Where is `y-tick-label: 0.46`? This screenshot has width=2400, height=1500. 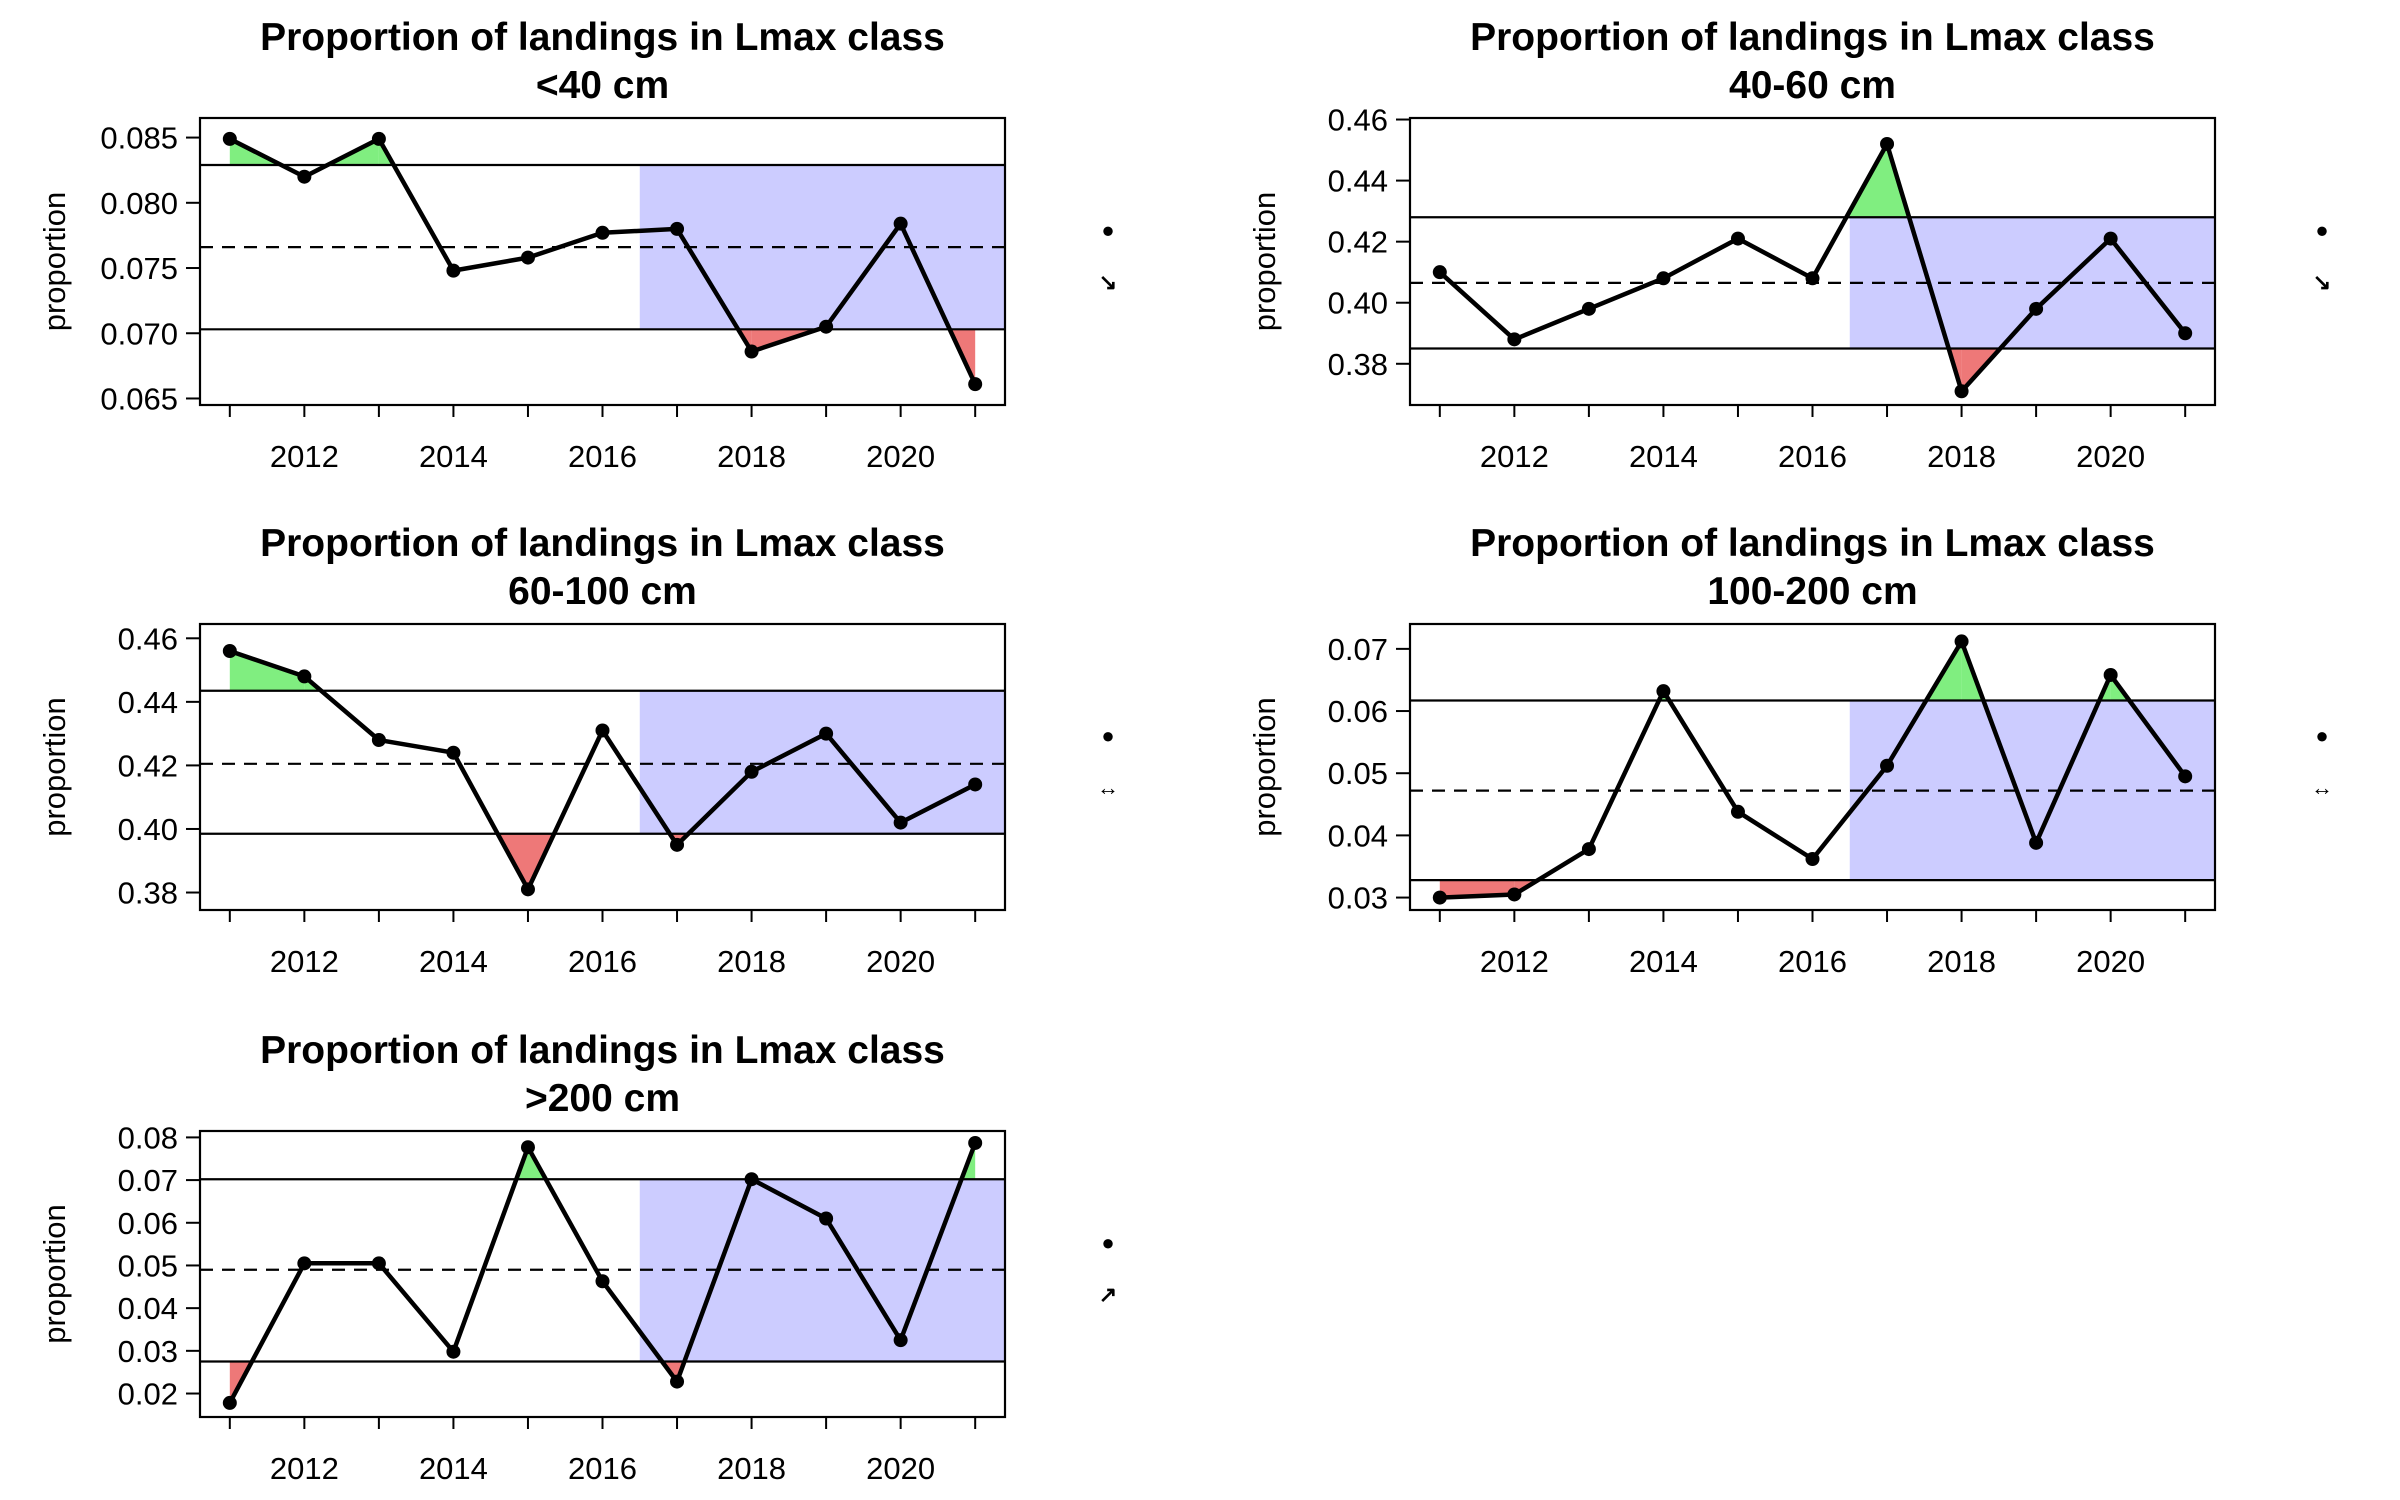 y-tick-label: 0.46 is located at coordinates (148, 638).